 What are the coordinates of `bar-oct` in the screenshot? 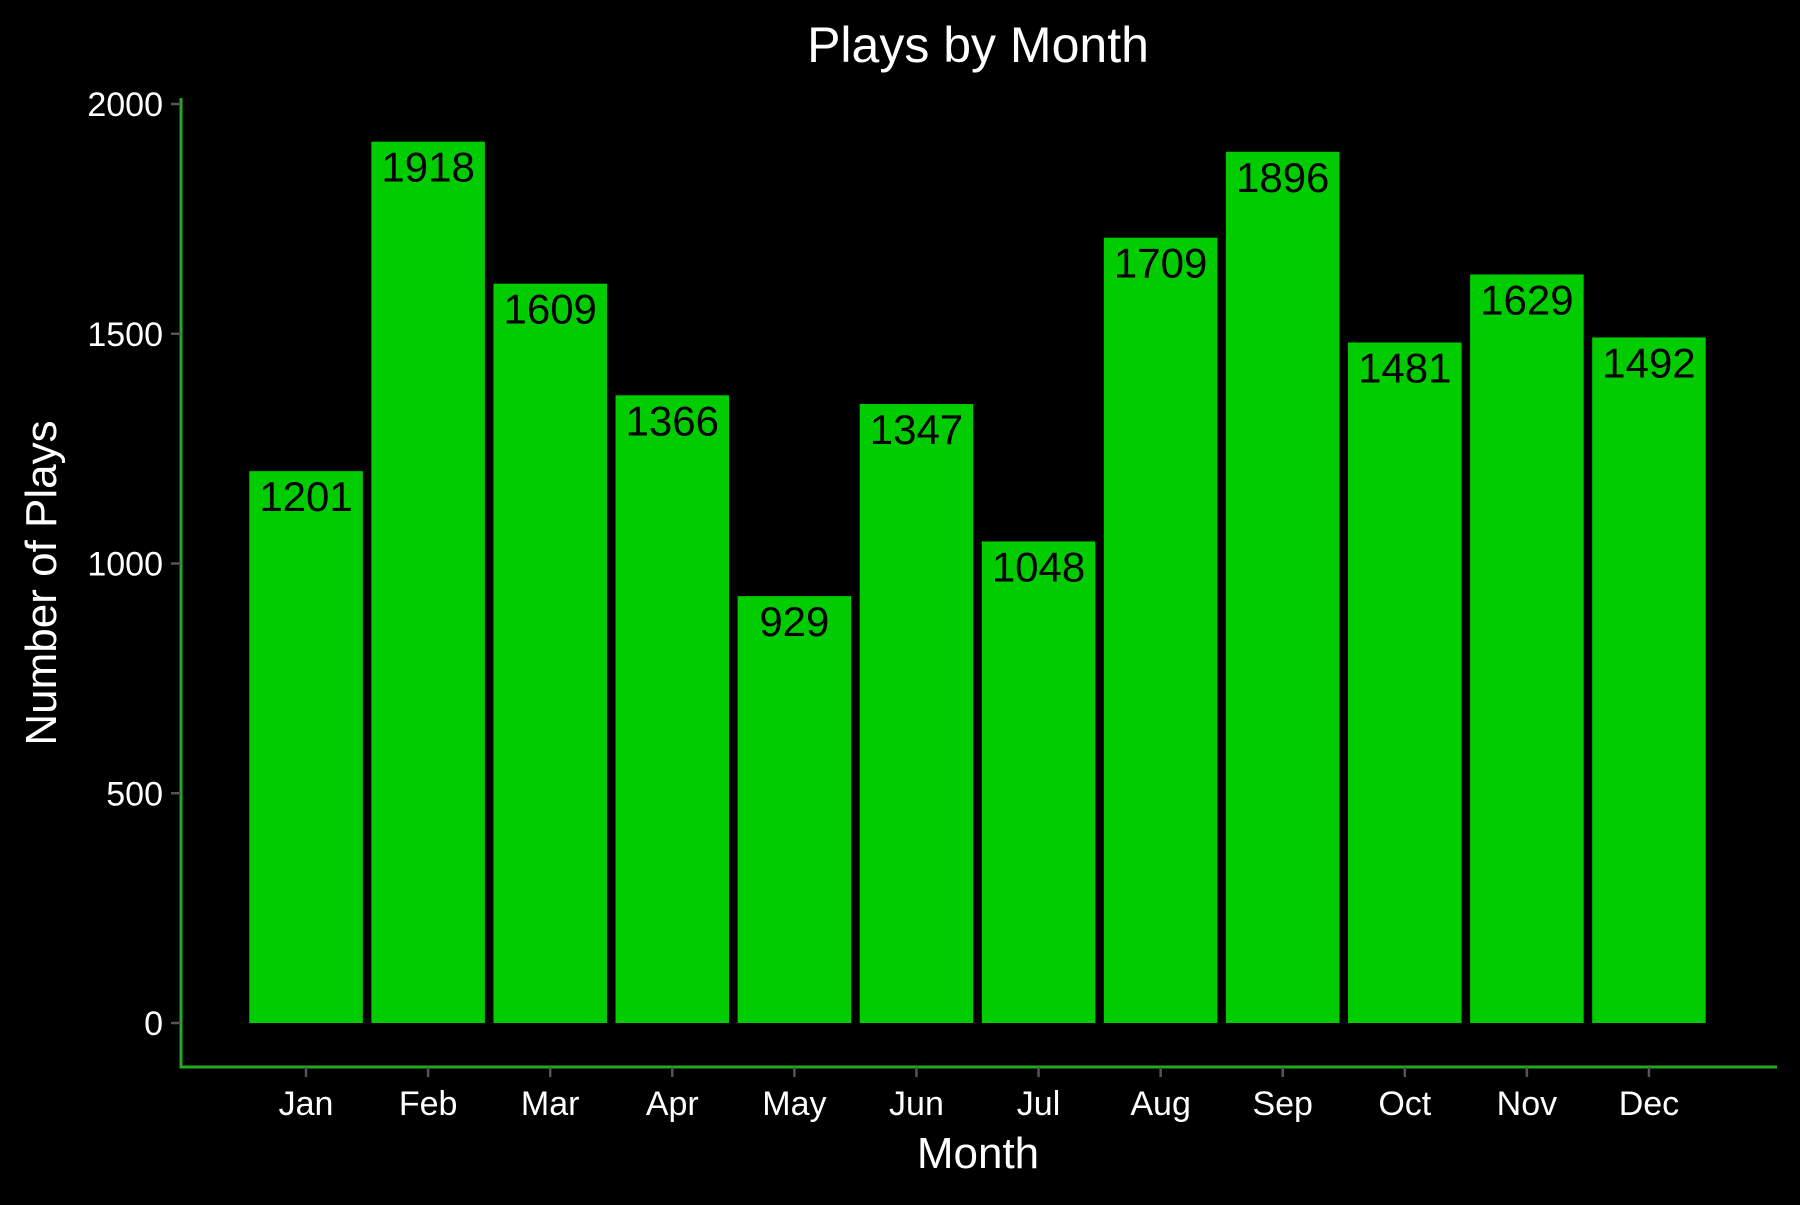 It's located at (1405, 683).